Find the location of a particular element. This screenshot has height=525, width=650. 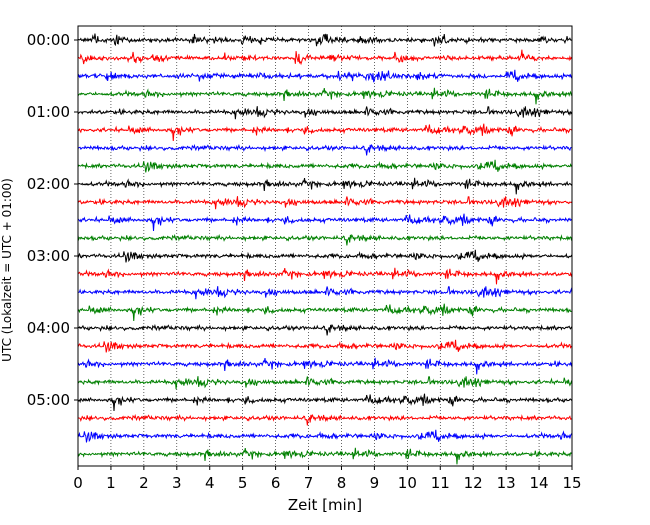

x-tick-label: 14 is located at coordinates (539, 483).